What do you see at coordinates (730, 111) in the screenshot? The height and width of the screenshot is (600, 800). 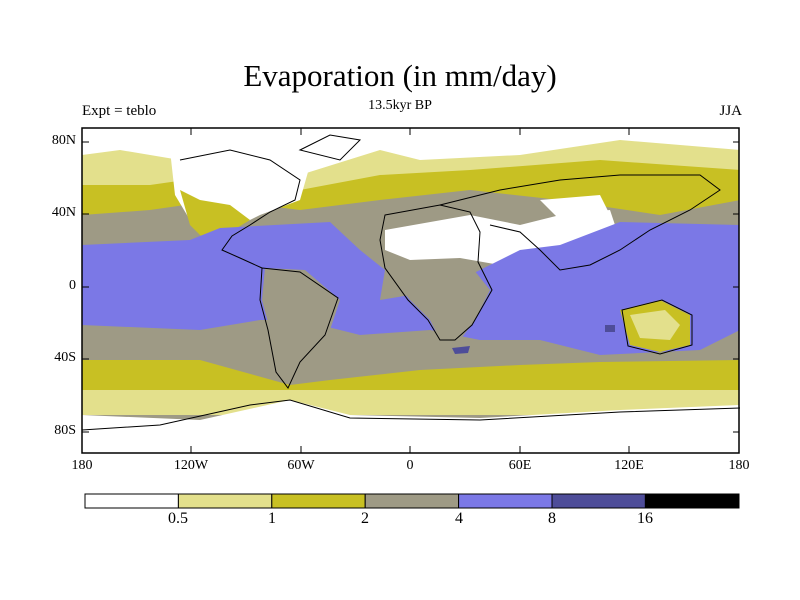 I see `season-label: JJA` at bounding box center [730, 111].